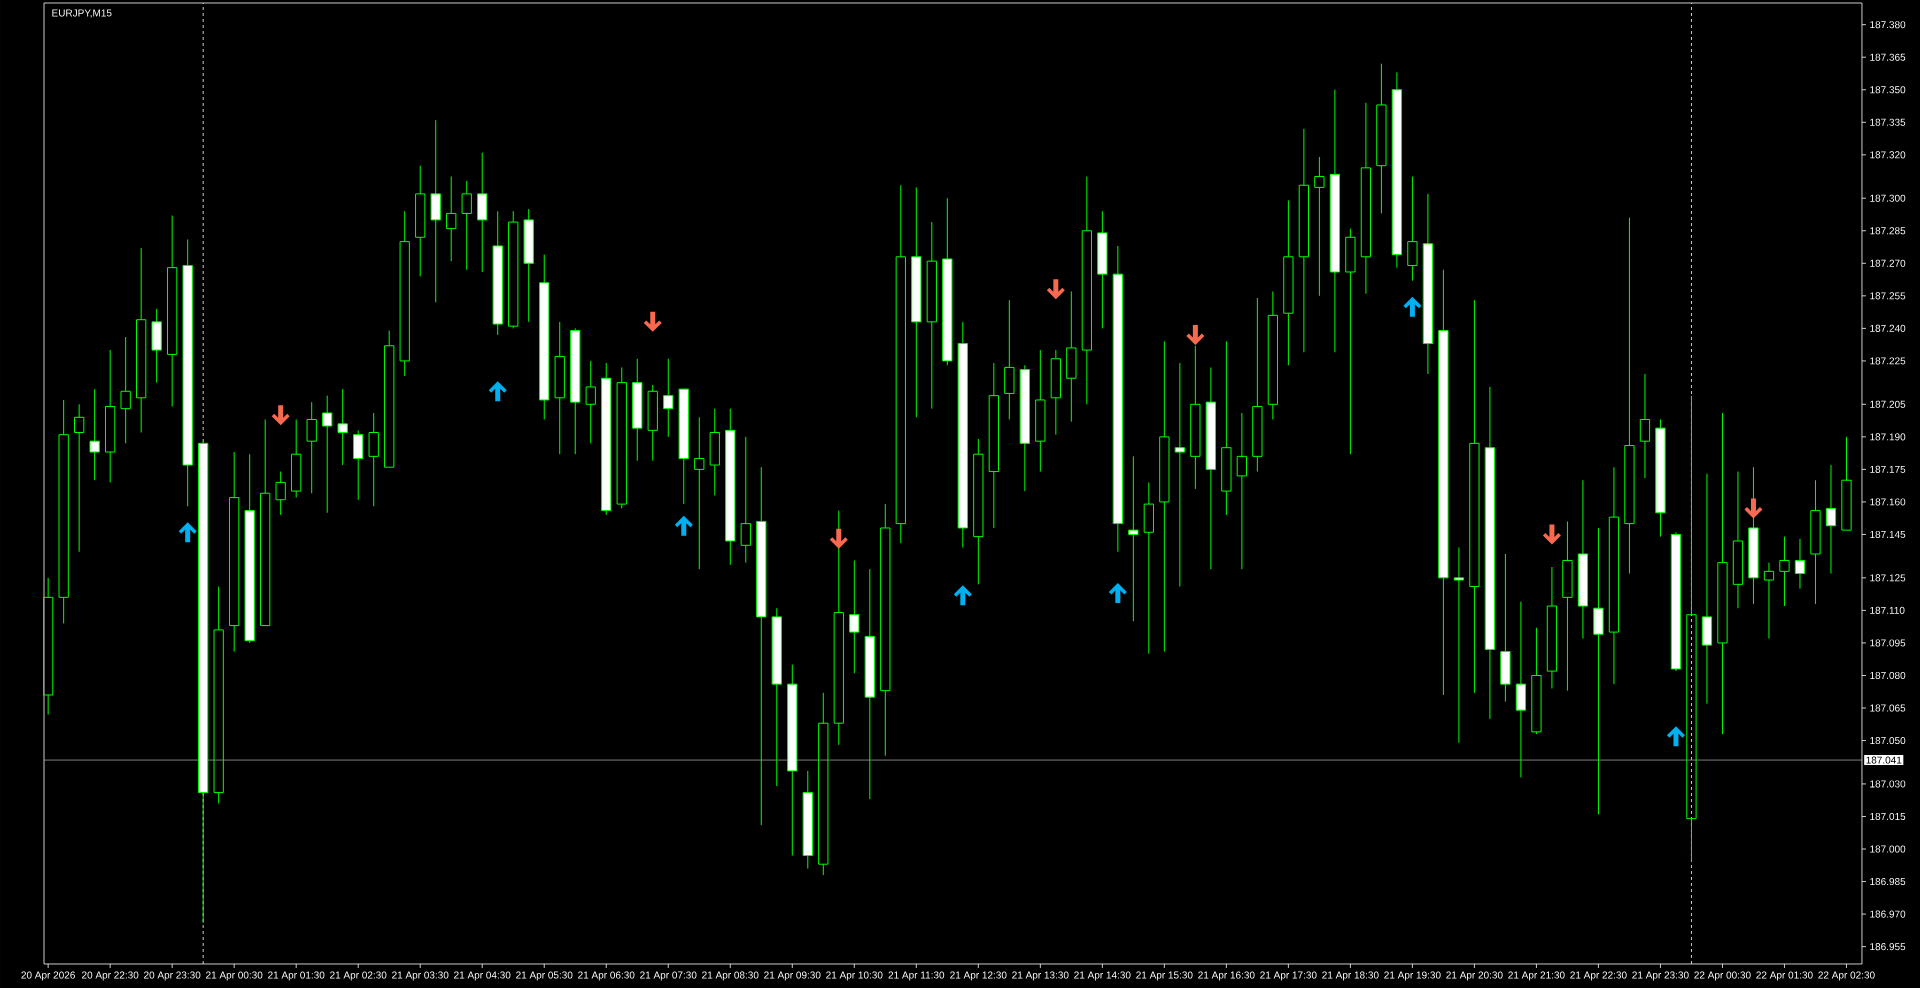 The image size is (1920, 988). What do you see at coordinates (916, 976) in the screenshot?
I see `x-tick-label: 21 Apr 11:30` at bounding box center [916, 976].